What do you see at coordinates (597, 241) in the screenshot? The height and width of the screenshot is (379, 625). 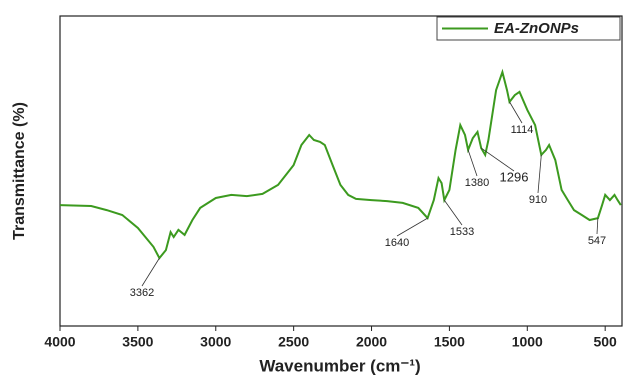 I see `annotation-label: 547` at bounding box center [597, 241].